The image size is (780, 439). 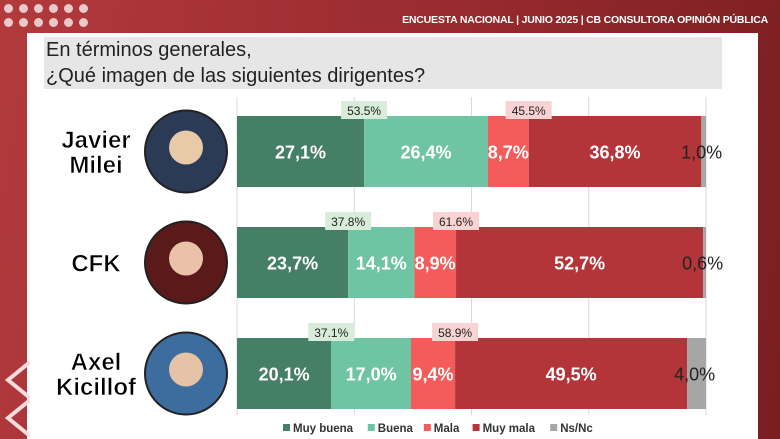 I want to click on candidate-name: Axel, so click(x=96, y=362).